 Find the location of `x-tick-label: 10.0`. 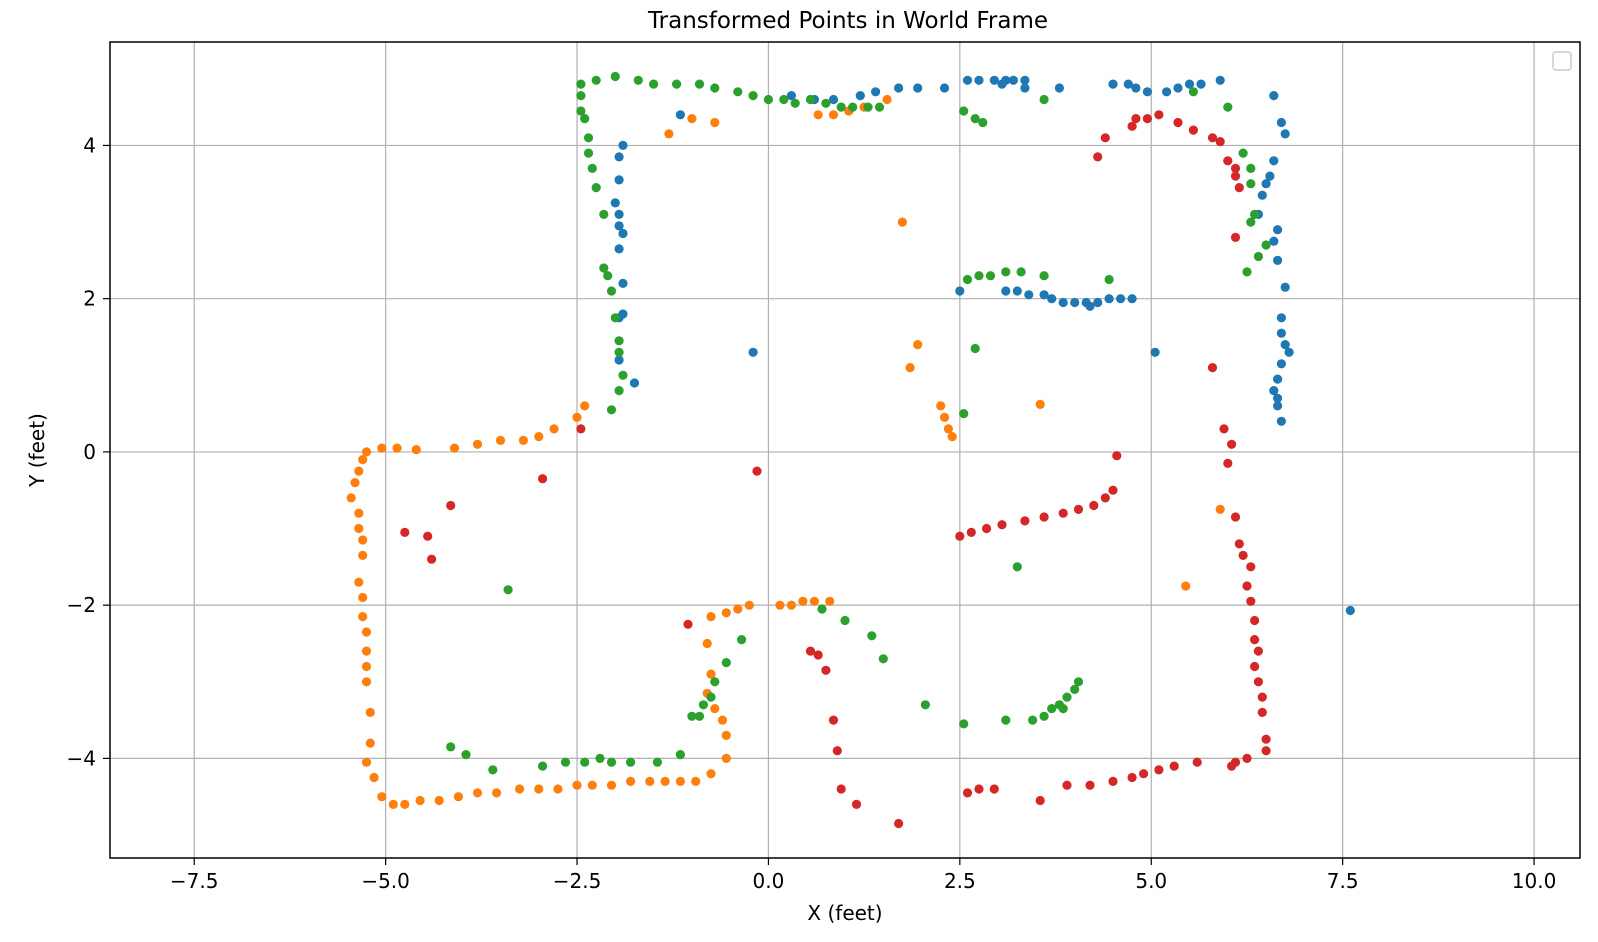

x-tick-label: 10.0 is located at coordinates (1534, 881).